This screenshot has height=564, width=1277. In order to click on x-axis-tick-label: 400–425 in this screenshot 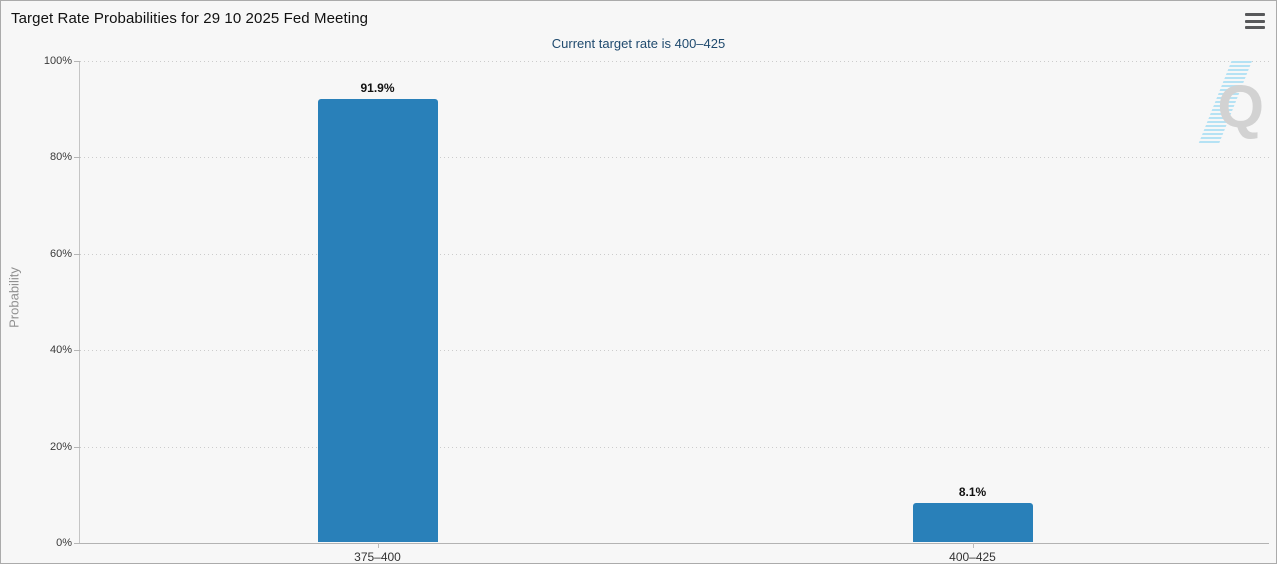, I will do `click(972, 557)`.